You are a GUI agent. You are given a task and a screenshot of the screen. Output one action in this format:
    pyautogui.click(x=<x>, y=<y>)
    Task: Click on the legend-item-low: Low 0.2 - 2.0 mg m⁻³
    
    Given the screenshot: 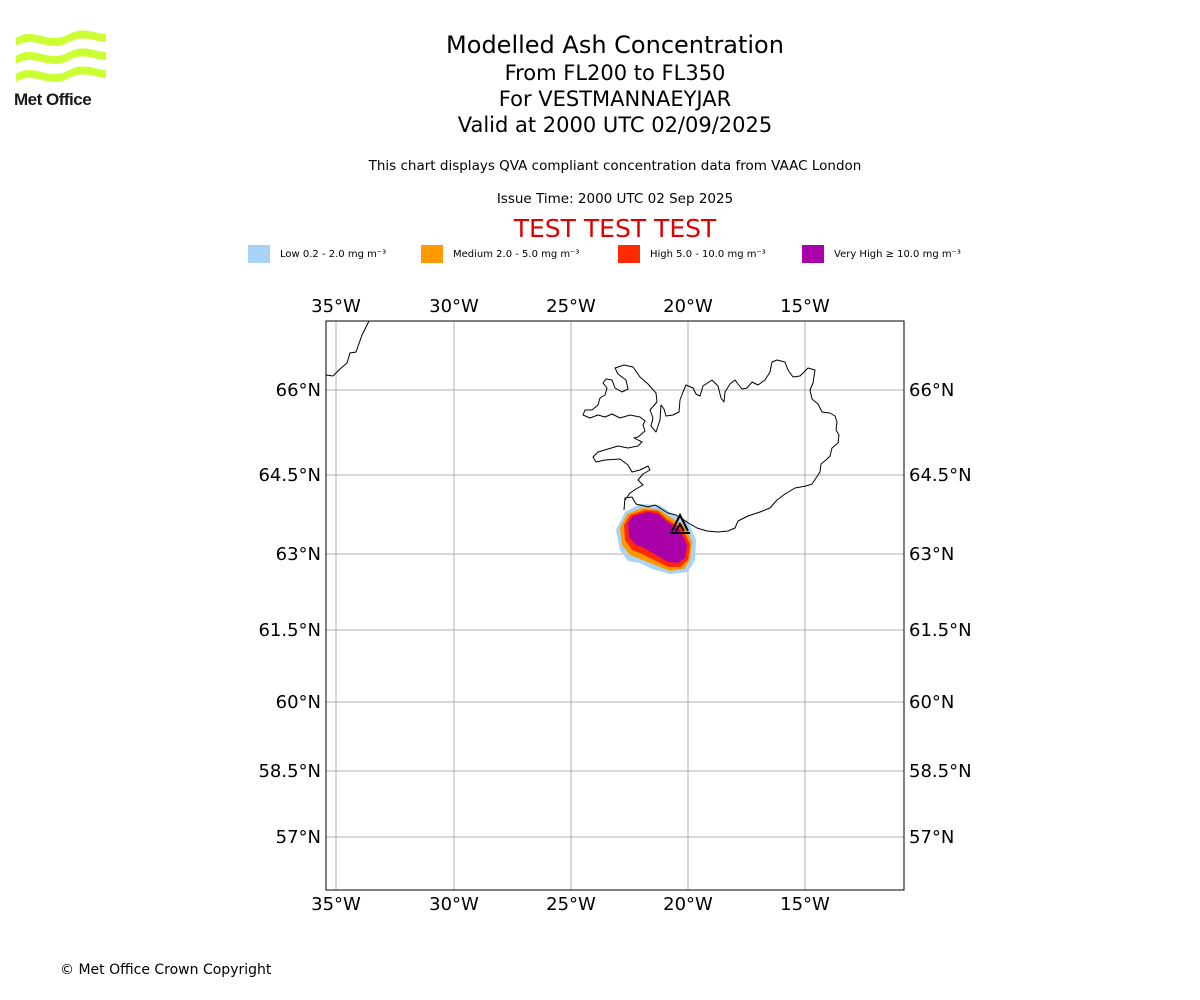 What is the action you would take?
    pyautogui.click(x=317, y=254)
    